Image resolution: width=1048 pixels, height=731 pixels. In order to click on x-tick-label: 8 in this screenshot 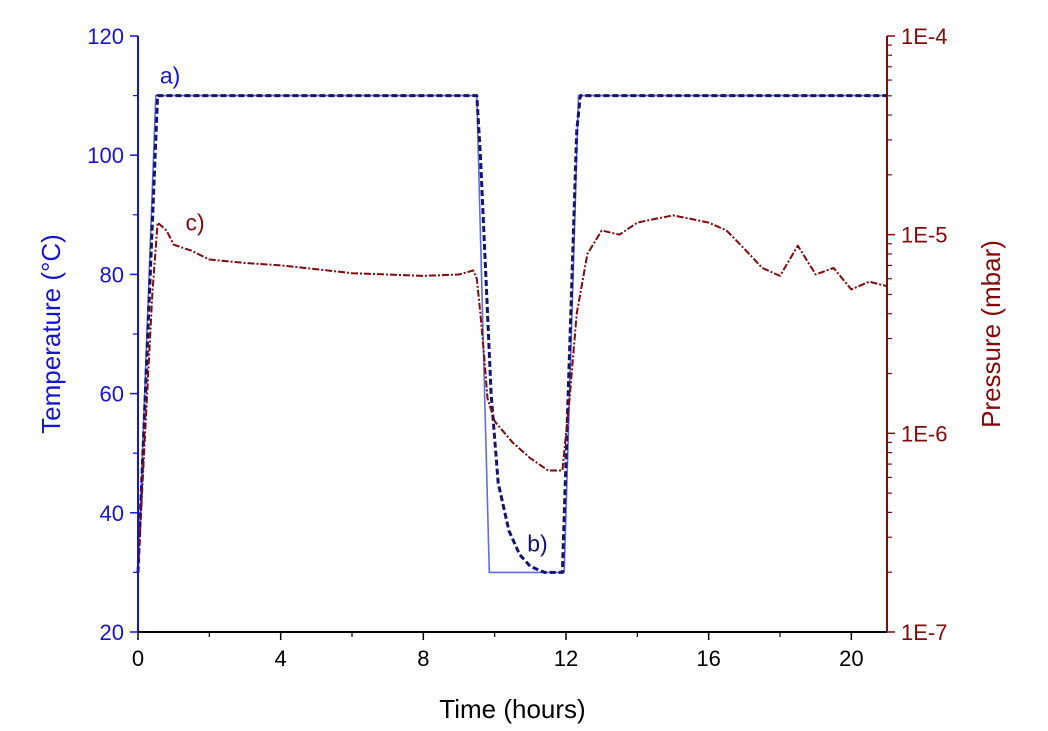, I will do `click(423, 658)`.